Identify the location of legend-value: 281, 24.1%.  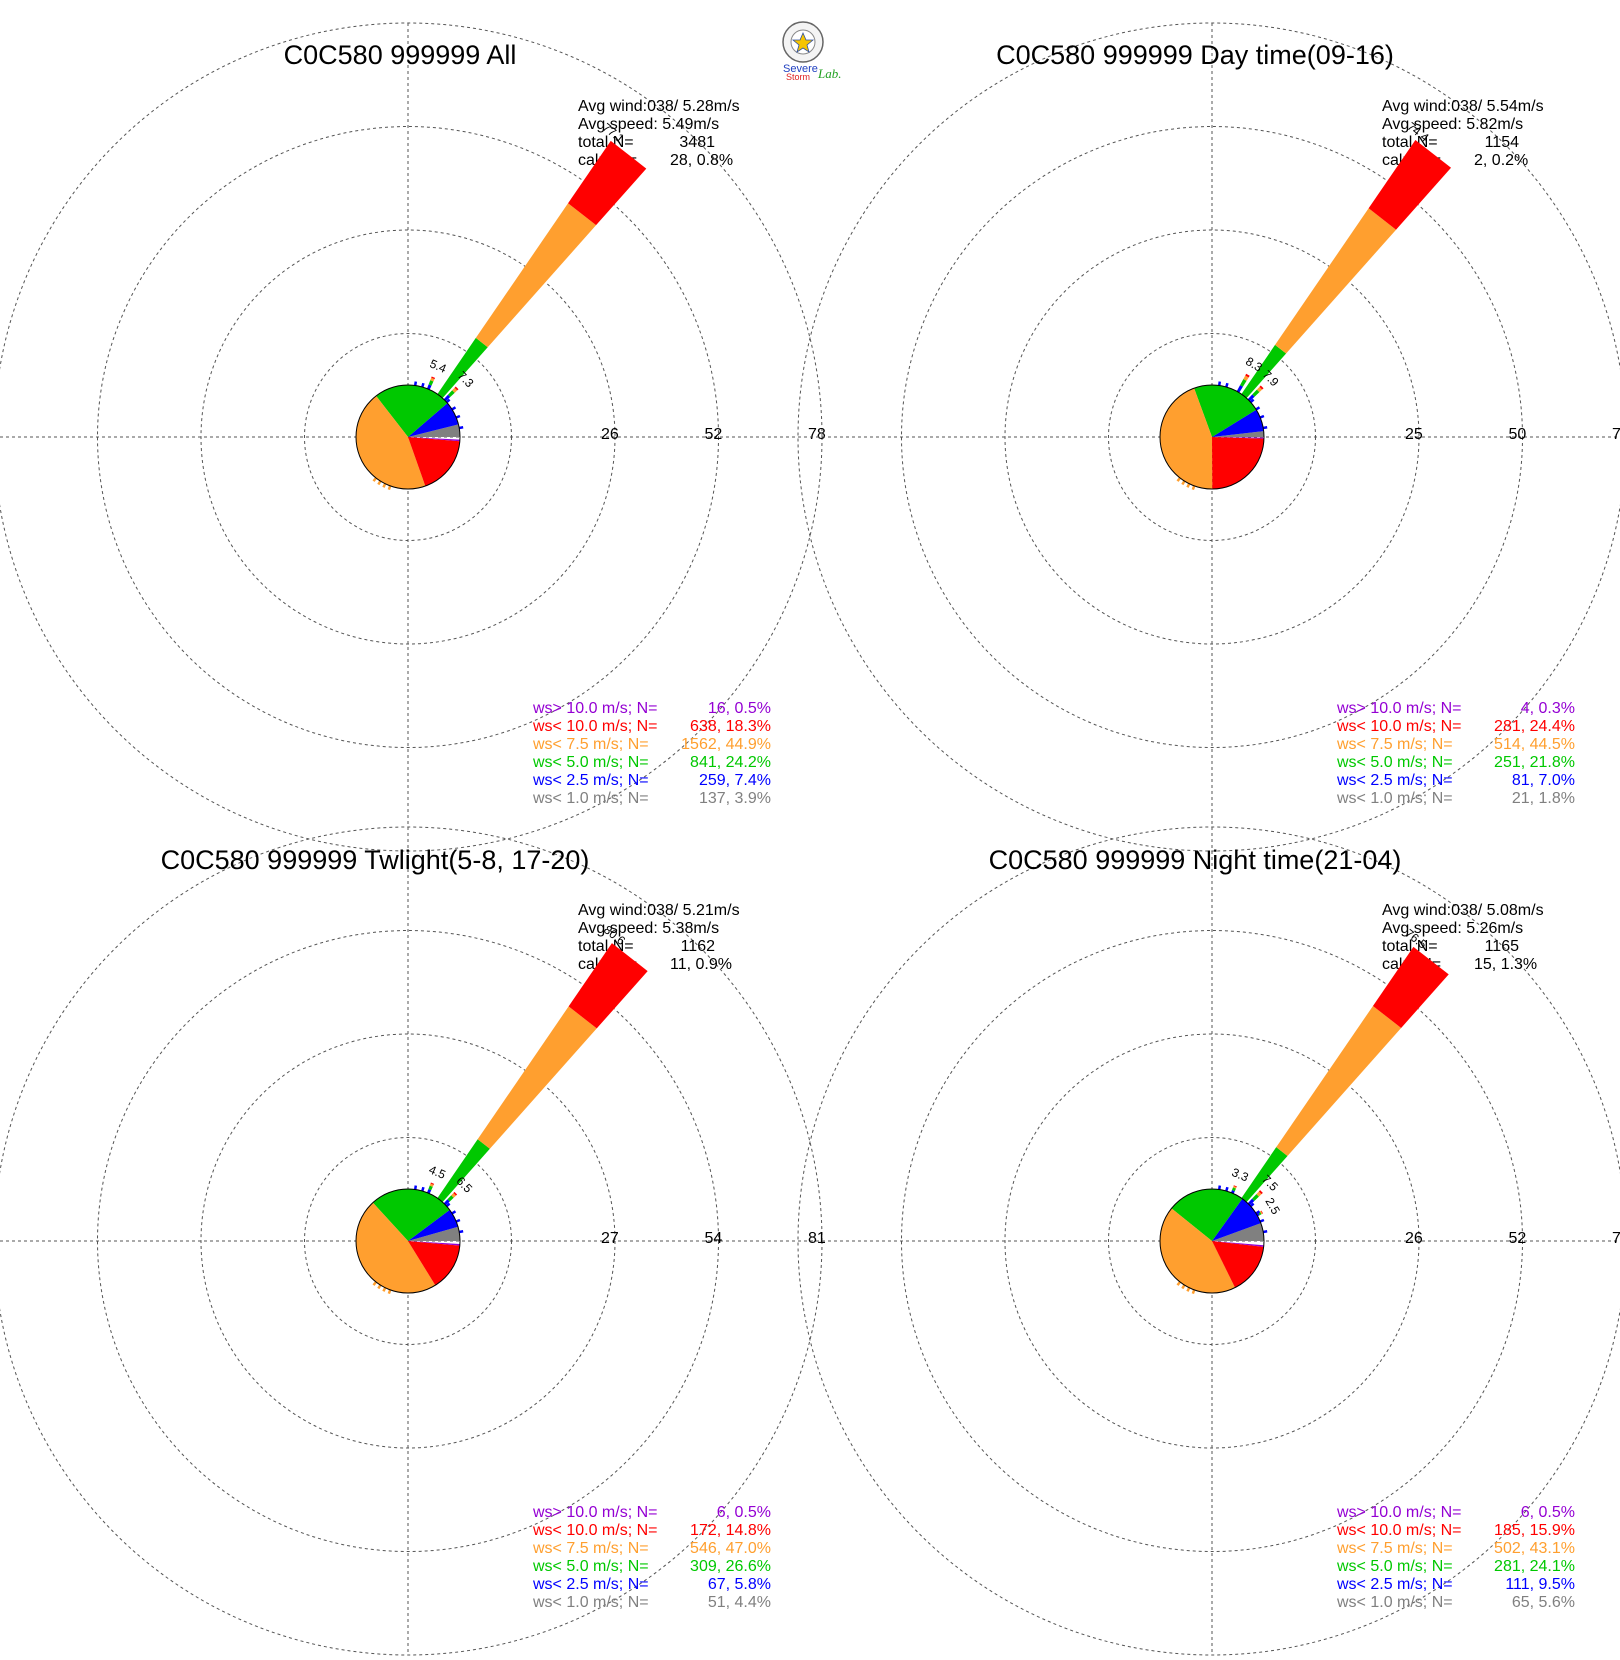
(1534, 1566).